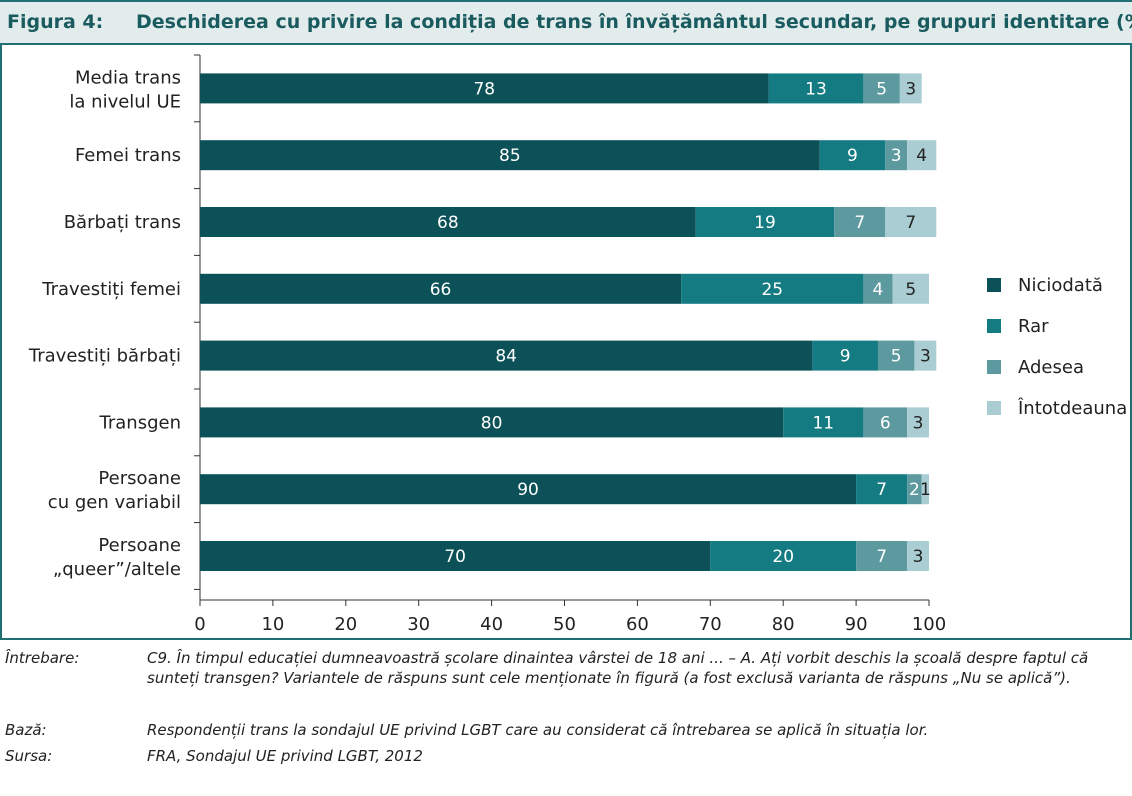 The image size is (1132, 796). What do you see at coordinates (285, 756) in the screenshot?
I see `note-source-text: FRA, Sondajul UE privind LGBT, 2012` at bounding box center [285, 756].